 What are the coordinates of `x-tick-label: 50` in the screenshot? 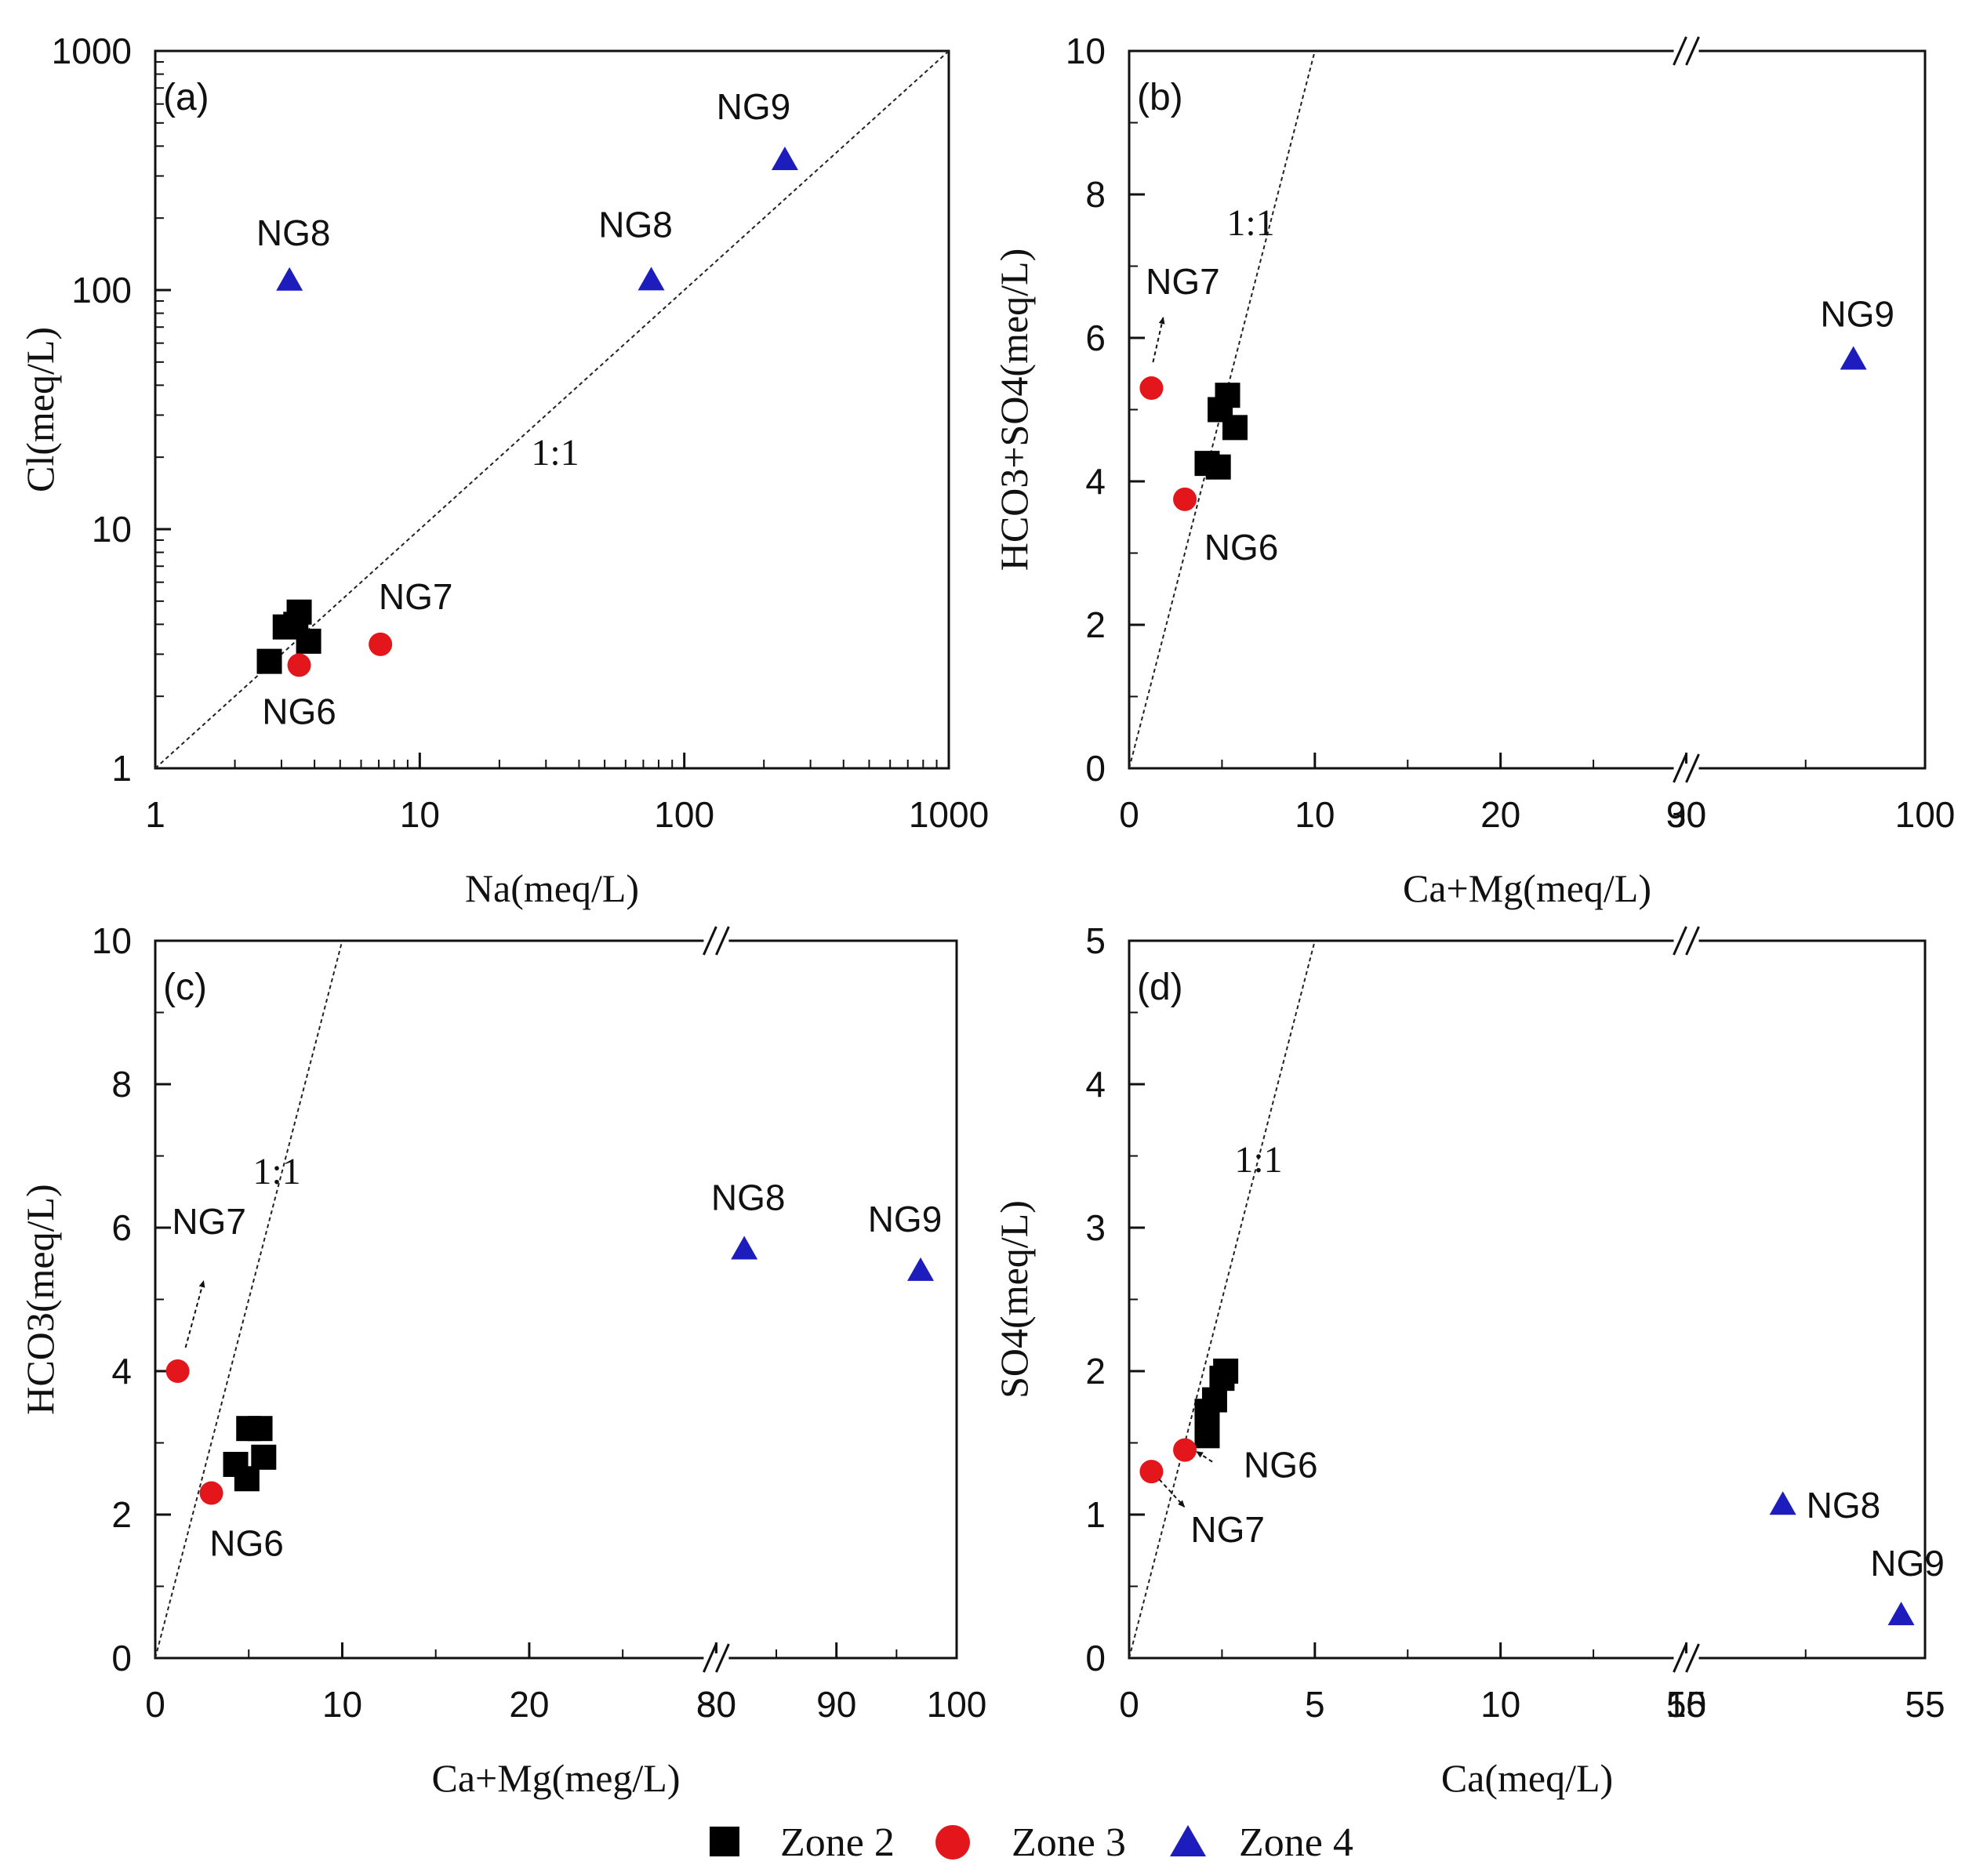 It's located at (1686, 1704).